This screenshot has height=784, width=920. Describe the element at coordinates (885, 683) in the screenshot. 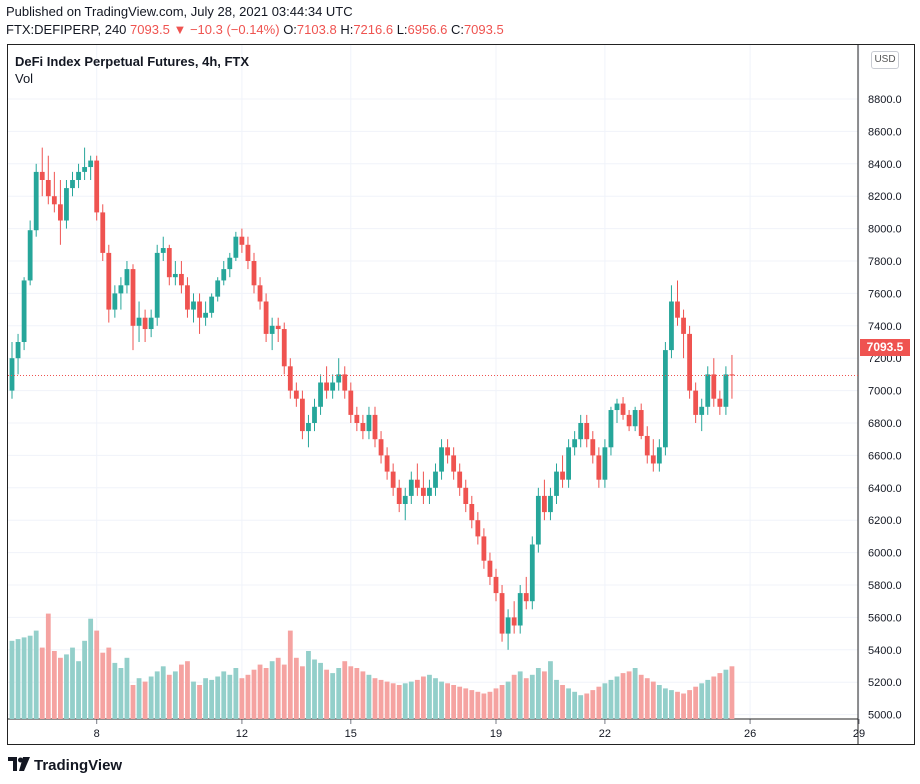

I see `y-tick-label: 5200.0` at that location.